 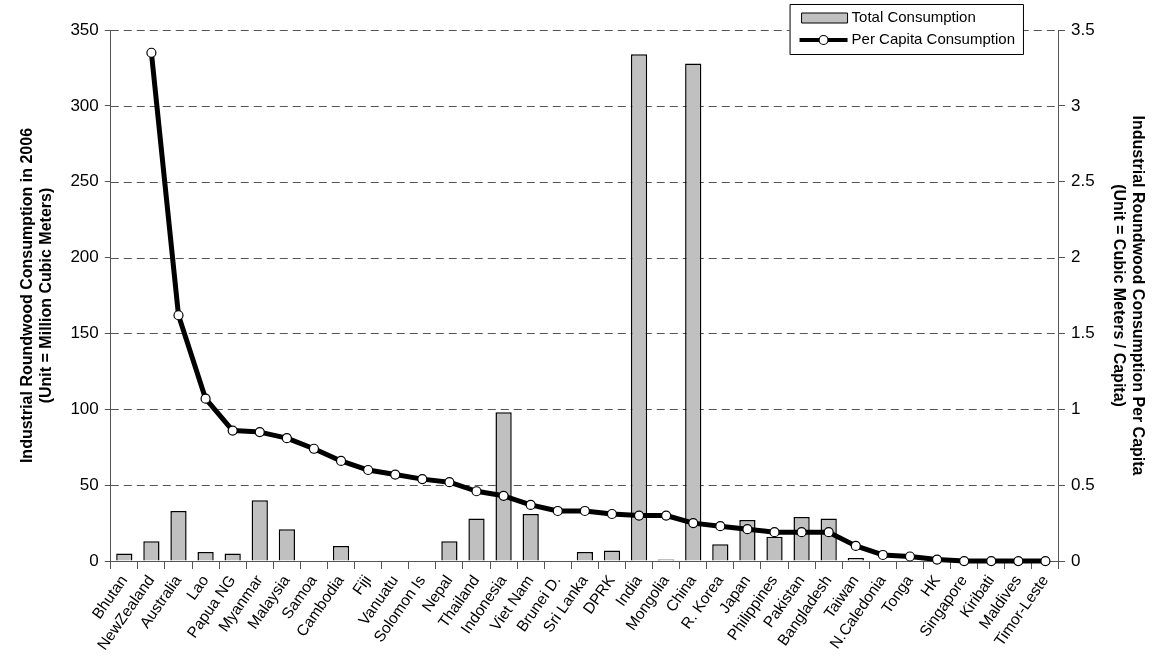 I want to click on legend-label: Total Consumption, so click(x=913, y=17).